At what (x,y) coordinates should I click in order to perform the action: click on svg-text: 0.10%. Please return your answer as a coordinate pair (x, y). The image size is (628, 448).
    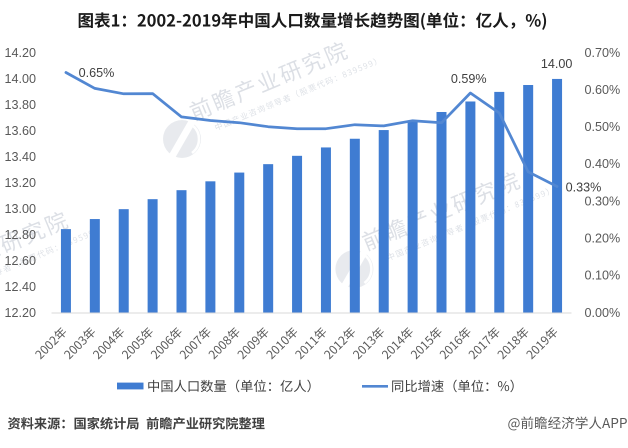
    Looking at the image, I should click on (603, 276).